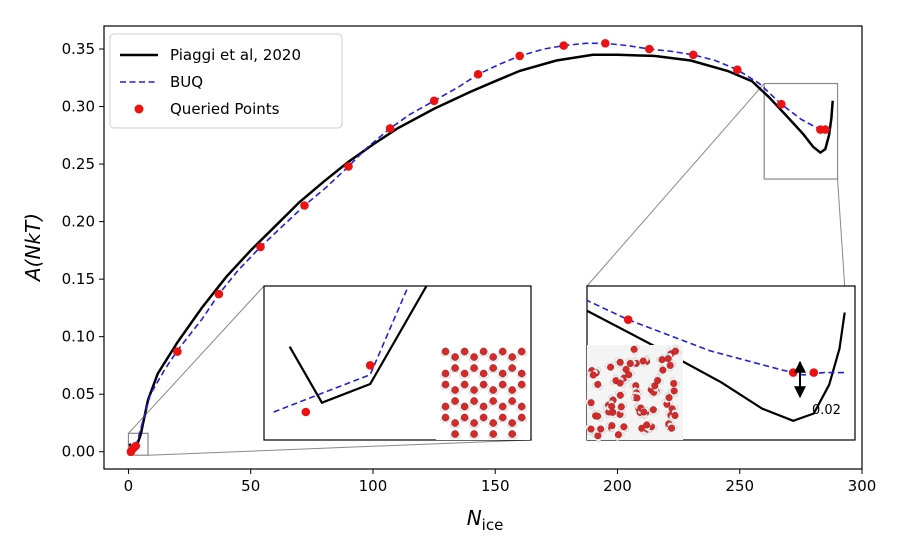 Image resolution: width=897 pixels, height=557 pixels. What do you see at coordinates (341, 349) in the screenshot?
I see `inset-low-n-buq-line` at bounding box center [341, 349].